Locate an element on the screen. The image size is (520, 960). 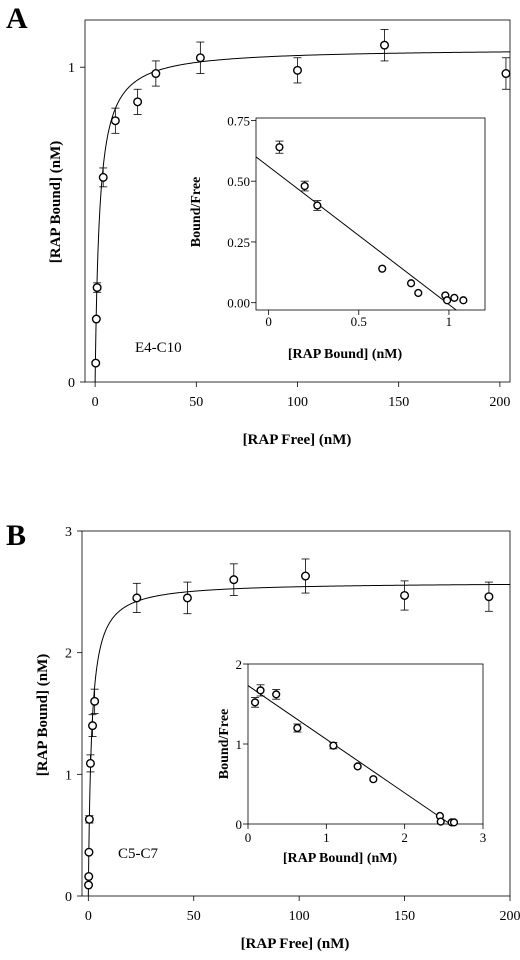
panel-a-inset-y-tick-label: 0.00 is located at coordinates (238, 303).